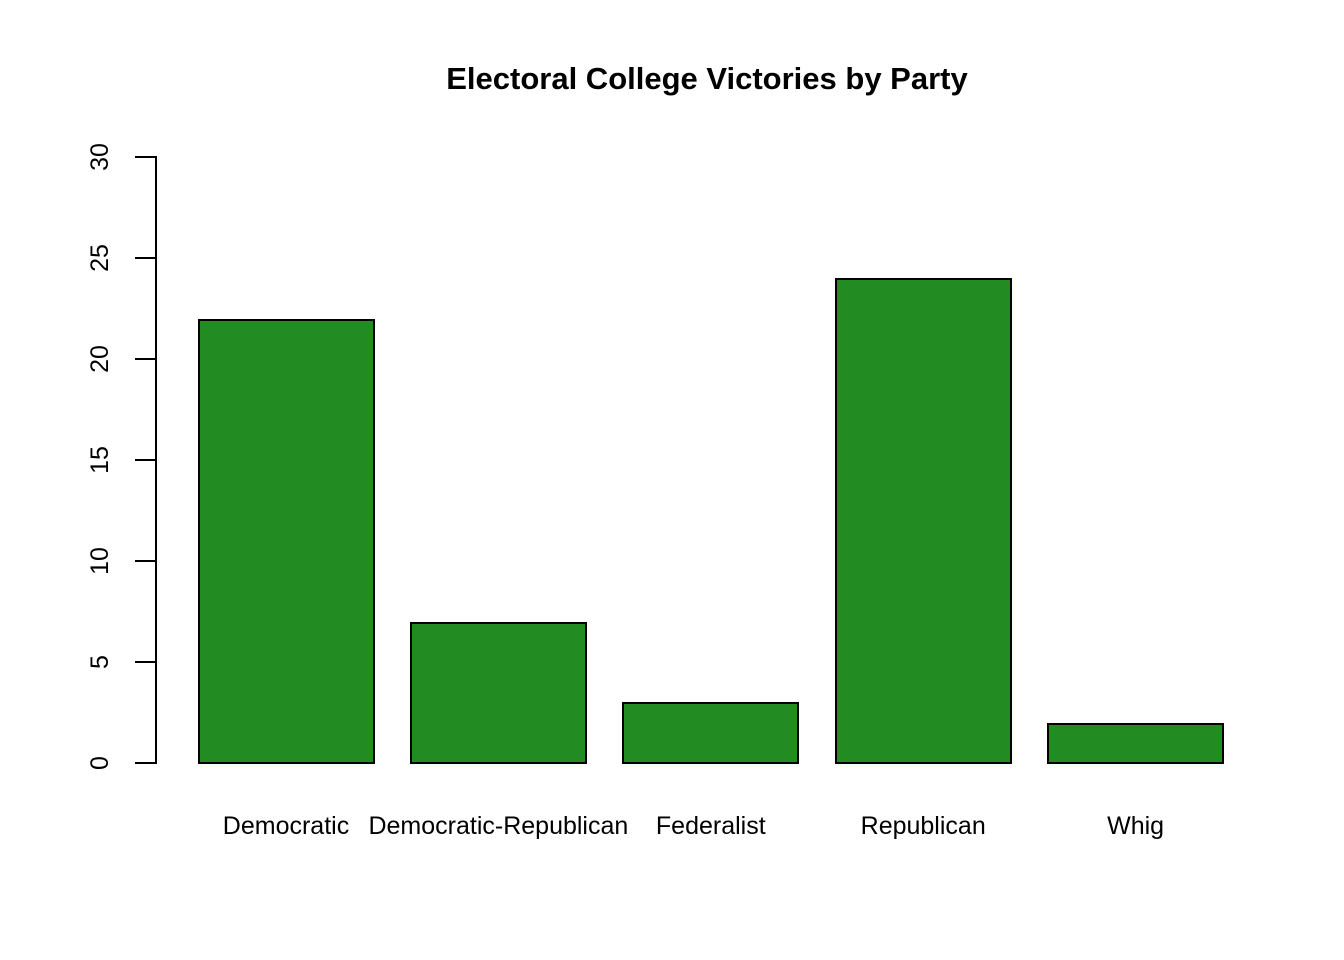  Describe the element at coordinates (498, 826) in the screenshot. I see `x-tick-label: Democratic-Republican` at that location.